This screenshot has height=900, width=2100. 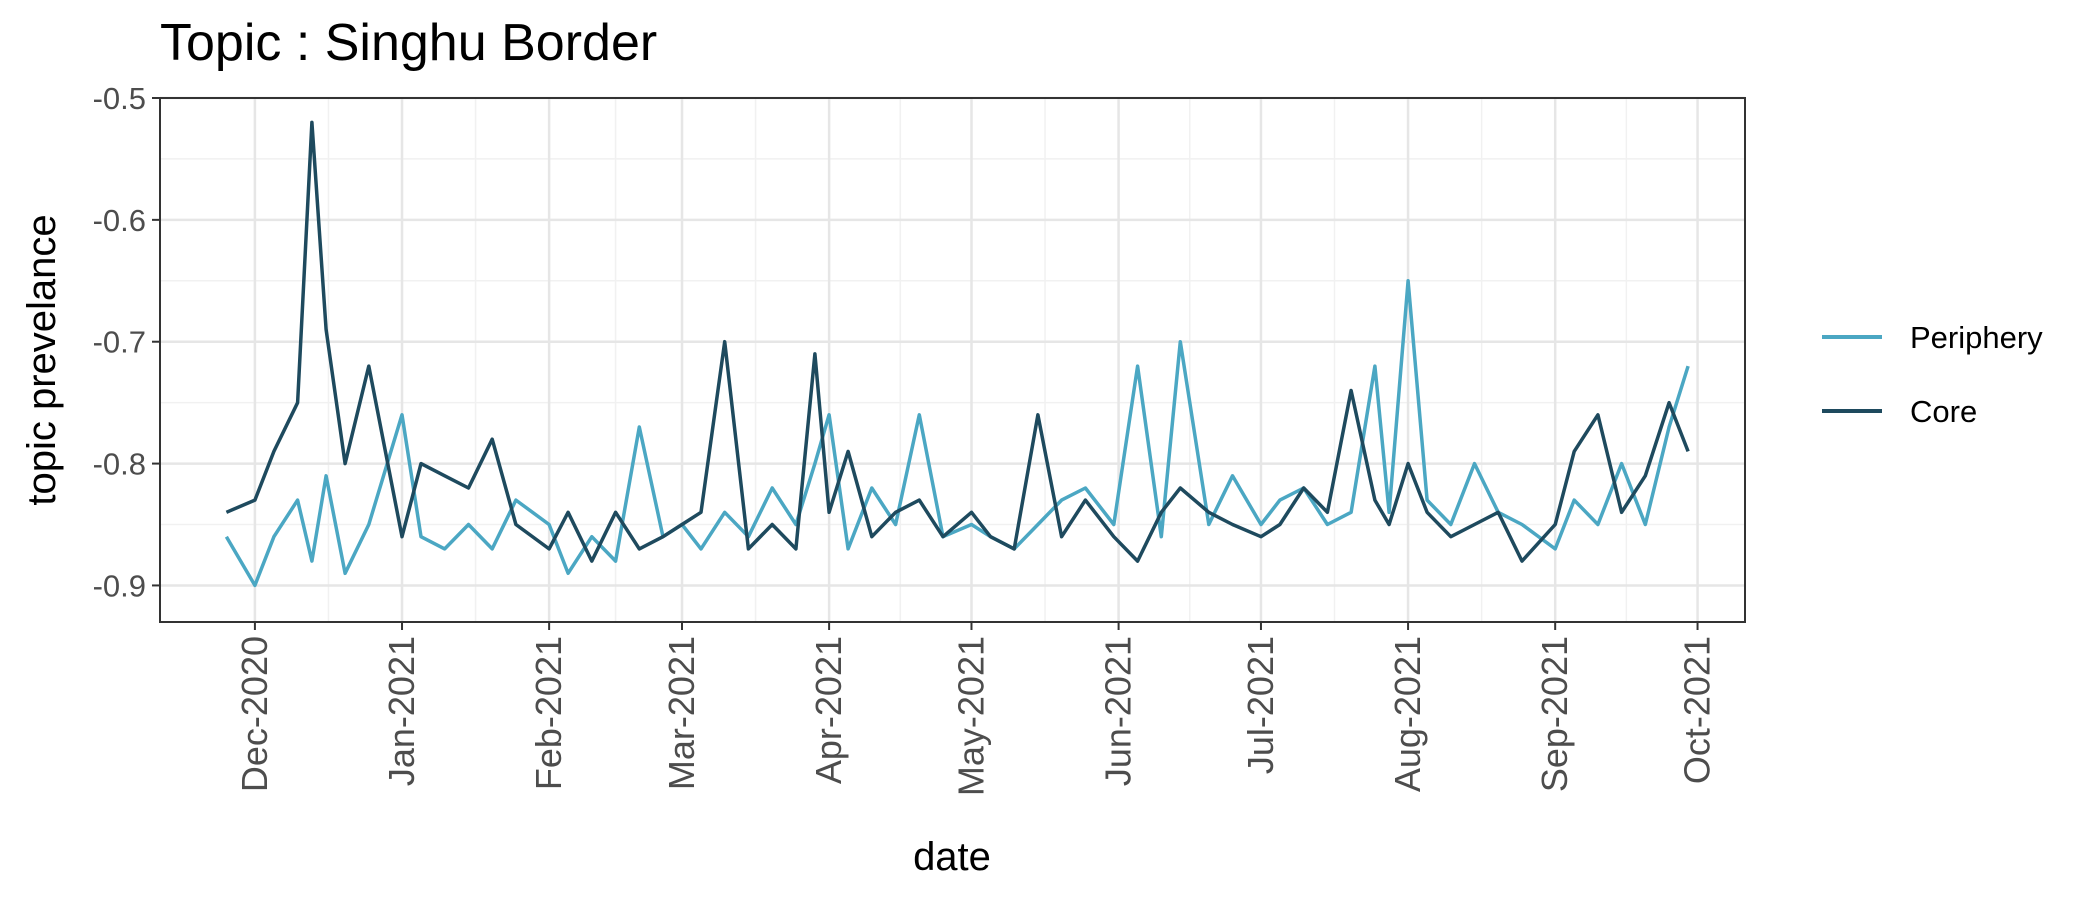 I want to click on x-tick-label: Aug-2021, so click(x=1407, y=714).